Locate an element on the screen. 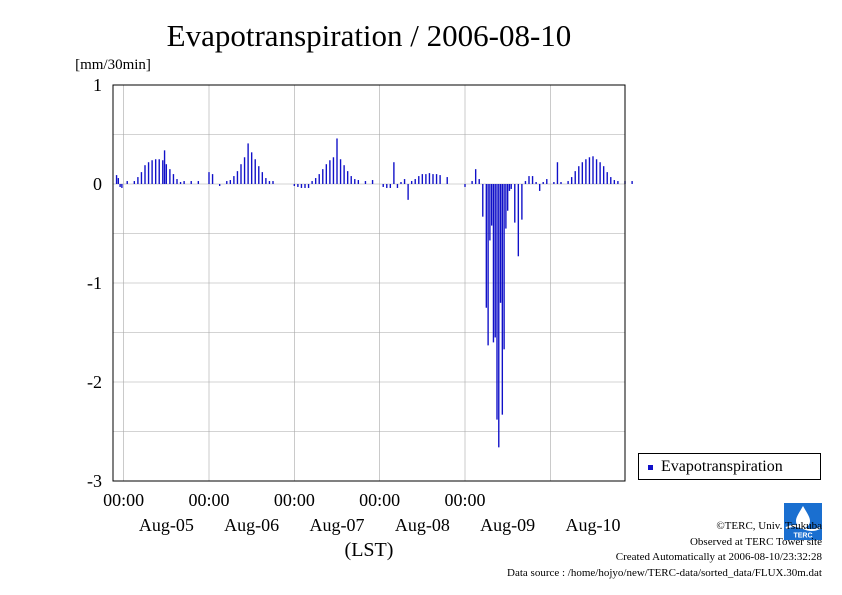 This screenshot has width=842, height=595. legend-label: Evapotranspiration is located at coordinates (722, 466).